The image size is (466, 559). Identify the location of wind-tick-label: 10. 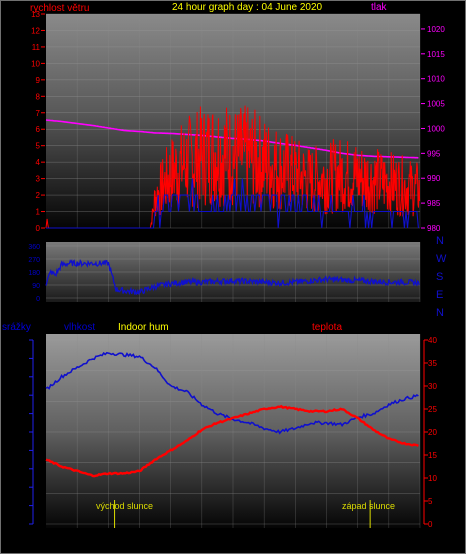
(35, 63).